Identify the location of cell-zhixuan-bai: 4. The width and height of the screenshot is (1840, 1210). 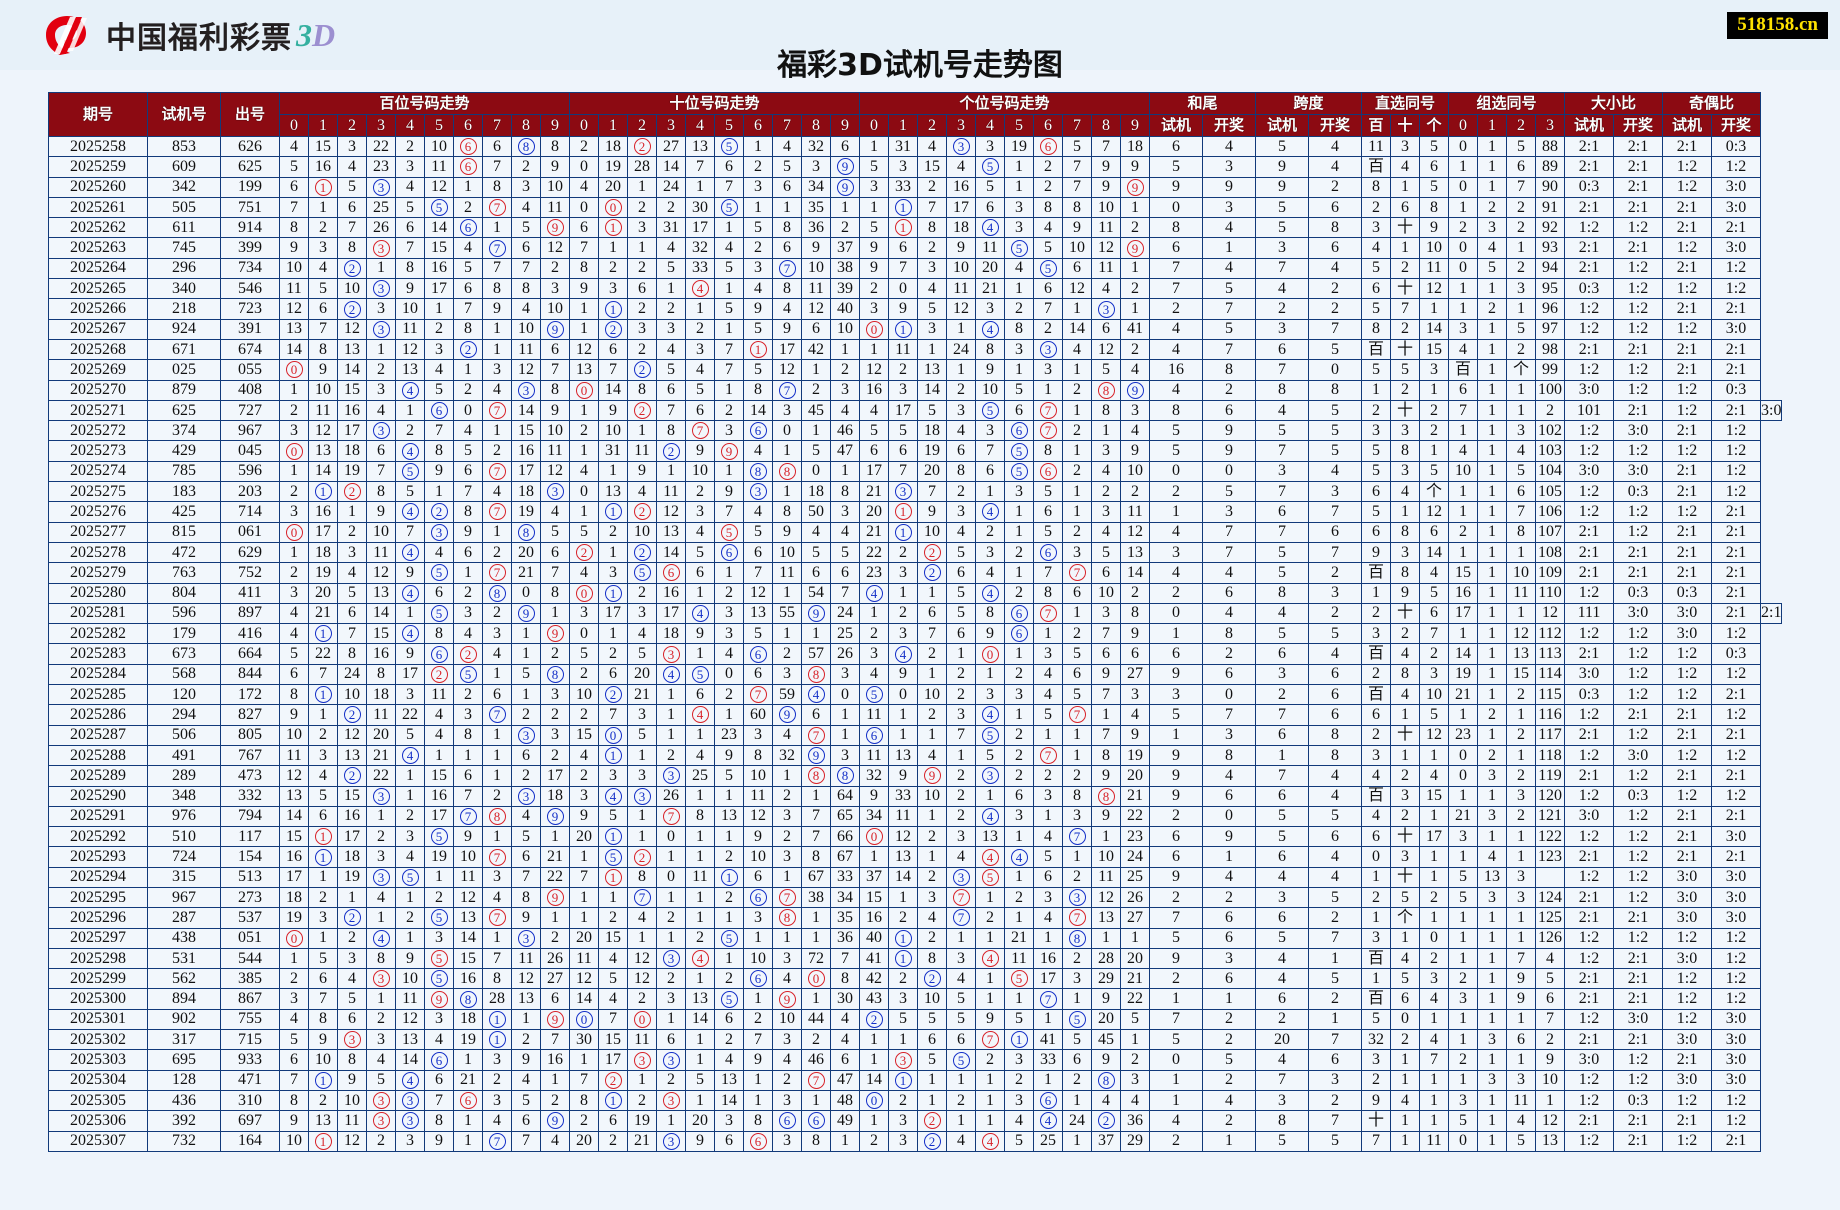
(1376, 776).